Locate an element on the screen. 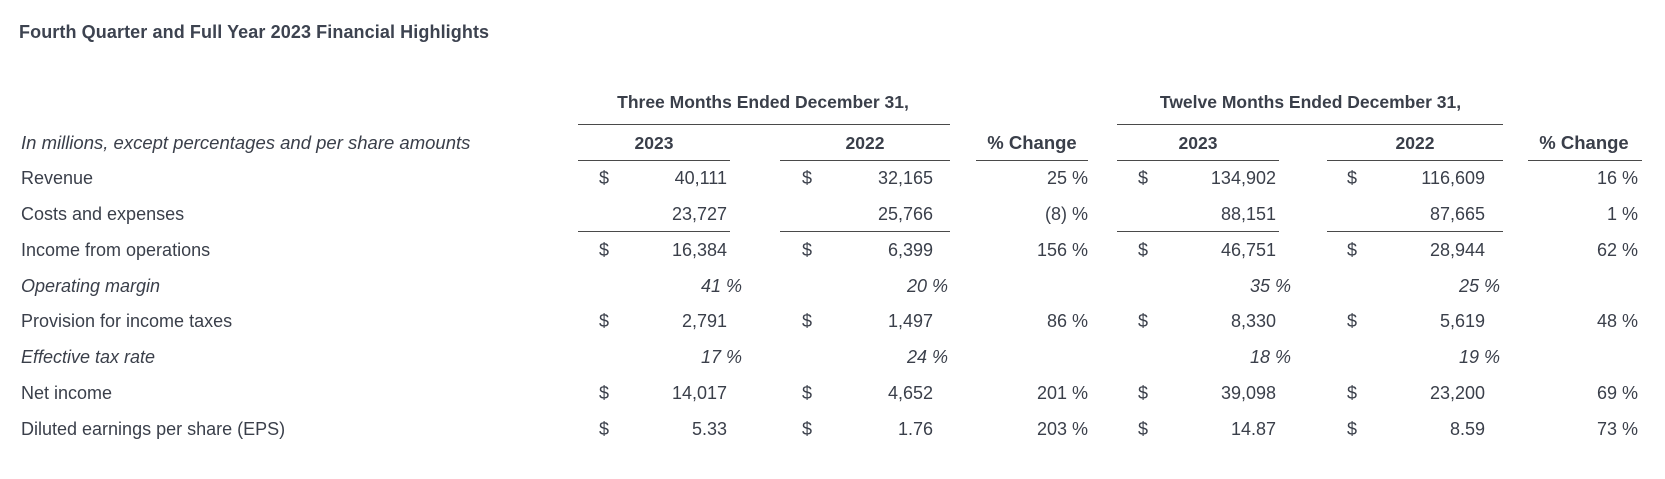 This screenshot has height=479, width=1665. col-header-y-2022: 2022 is located at coordinates (1415, 143).